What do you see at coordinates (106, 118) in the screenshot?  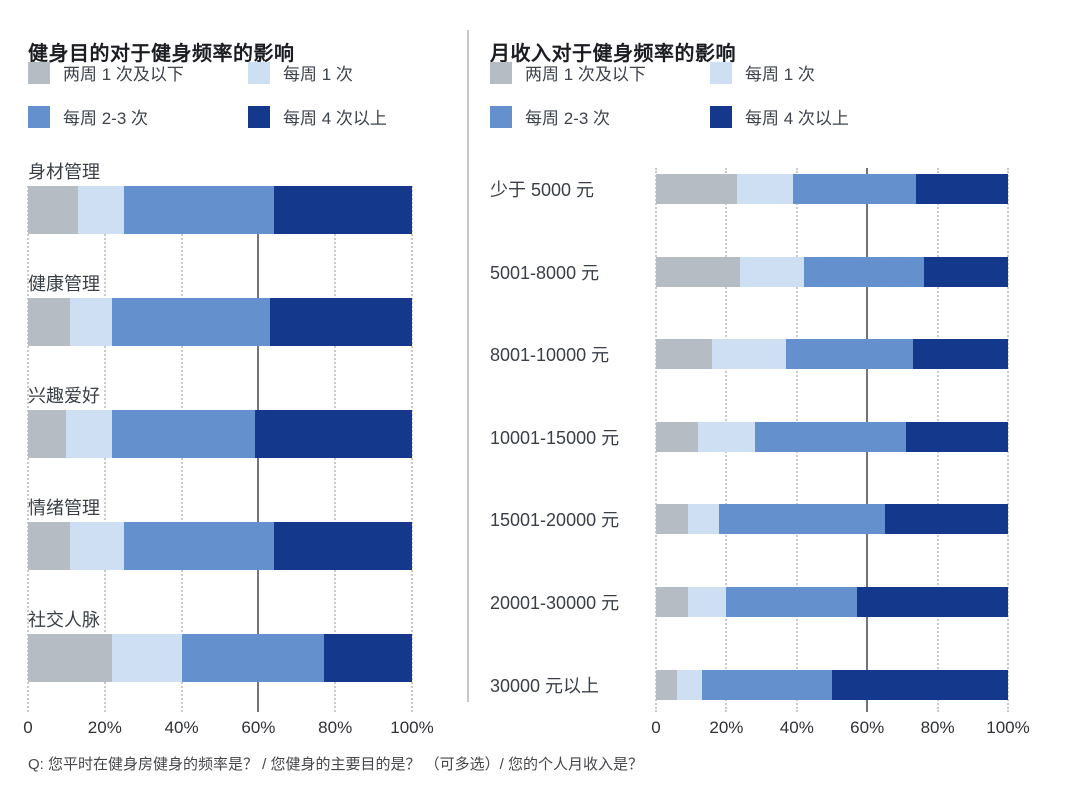 I see `legend-label: 每周 2-3 次` at bounding box center [106, 118].